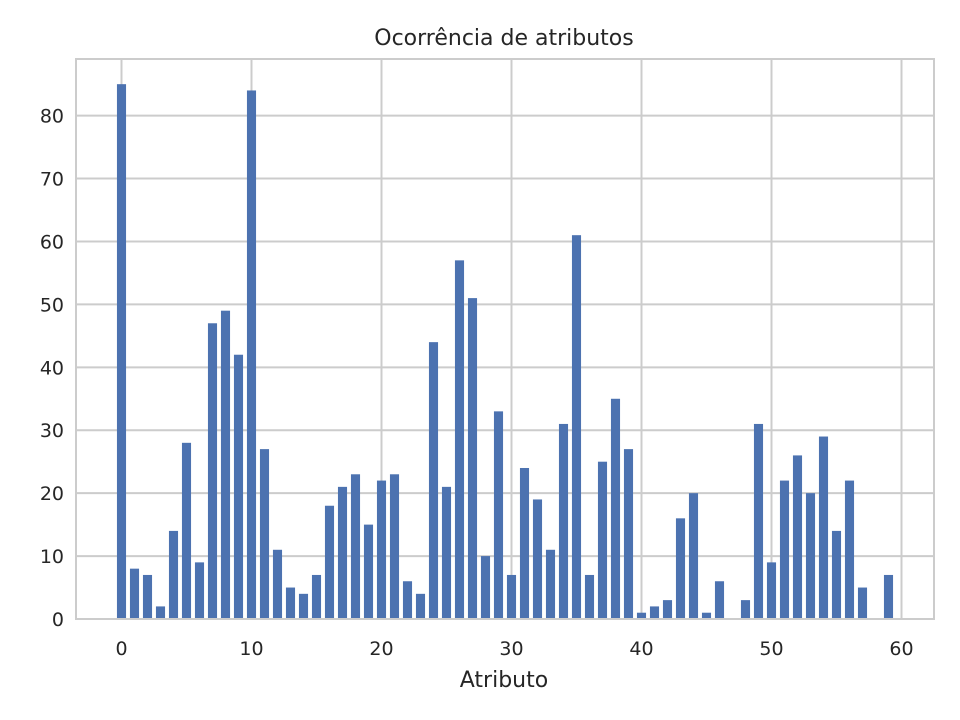 Image resolution: width=960 pixels, height=720 pixels. I want to click on y-tick-label: 60, so click(52, 242).